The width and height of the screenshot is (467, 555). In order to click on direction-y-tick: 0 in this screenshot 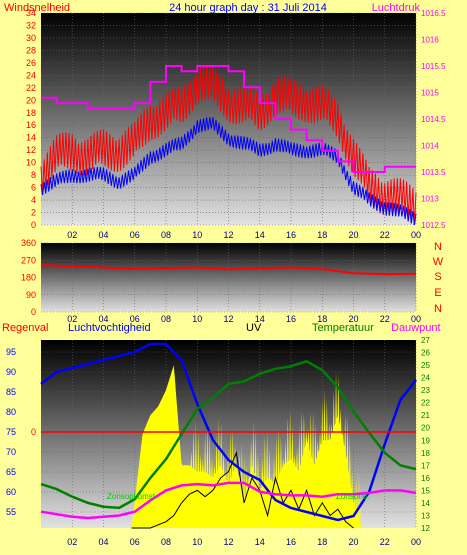, I will do `click(33, 312)`.